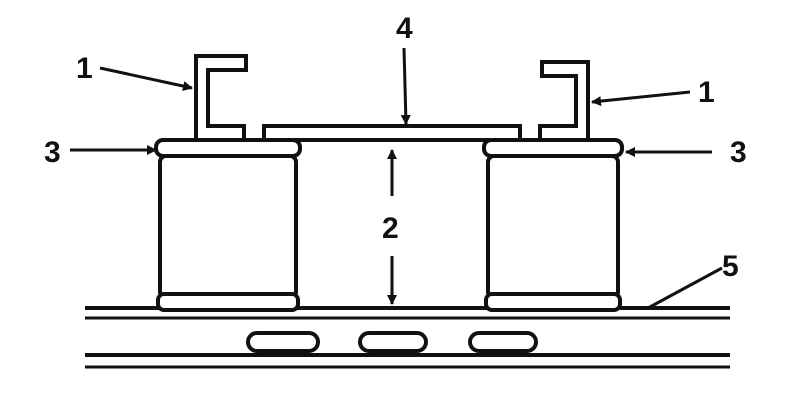 The height and width of the screenshot is (414, 800). What do you see at coordinates (564, 101) in the screenshot?
I see `right-channel-bracket` at bounding box center [564, 101].